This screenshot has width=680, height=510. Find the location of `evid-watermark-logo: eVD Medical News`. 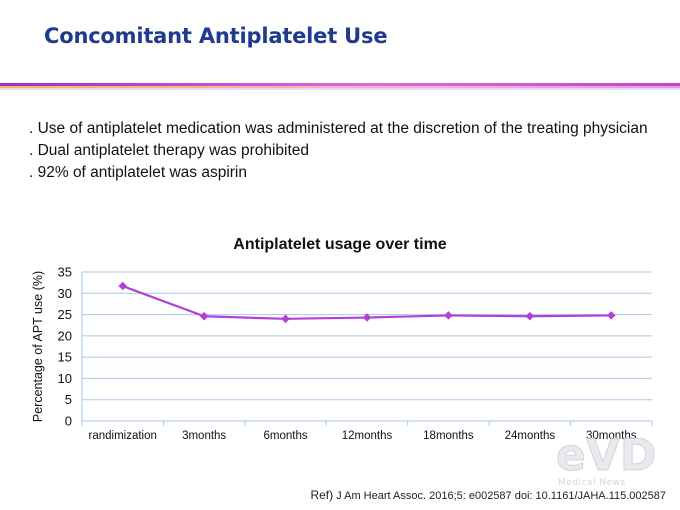

evid-watermark-logo: eVD Medical News is located at coordinates (607, 456).